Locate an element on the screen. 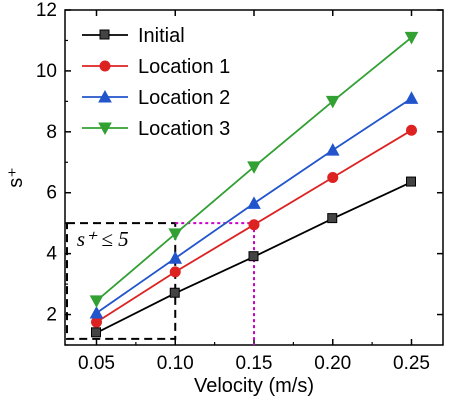 Image resolution: width=474 pixels, height=403 pixels. threshold-region-label: s⁺ ≤ 5 is located at coordinates (103, 239).